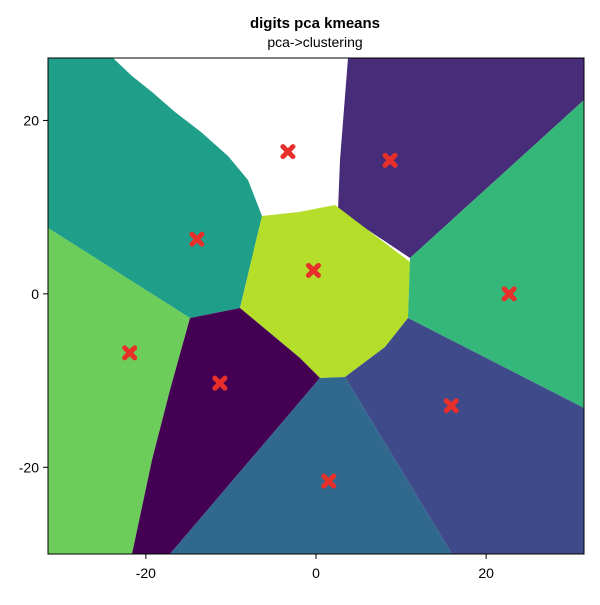 Image resolution: width=600 pixels, height=605 pixels. Describe the element at coordinates (226, 431) in the screenshot. I see `cluster-region-darkpurple` at that location.